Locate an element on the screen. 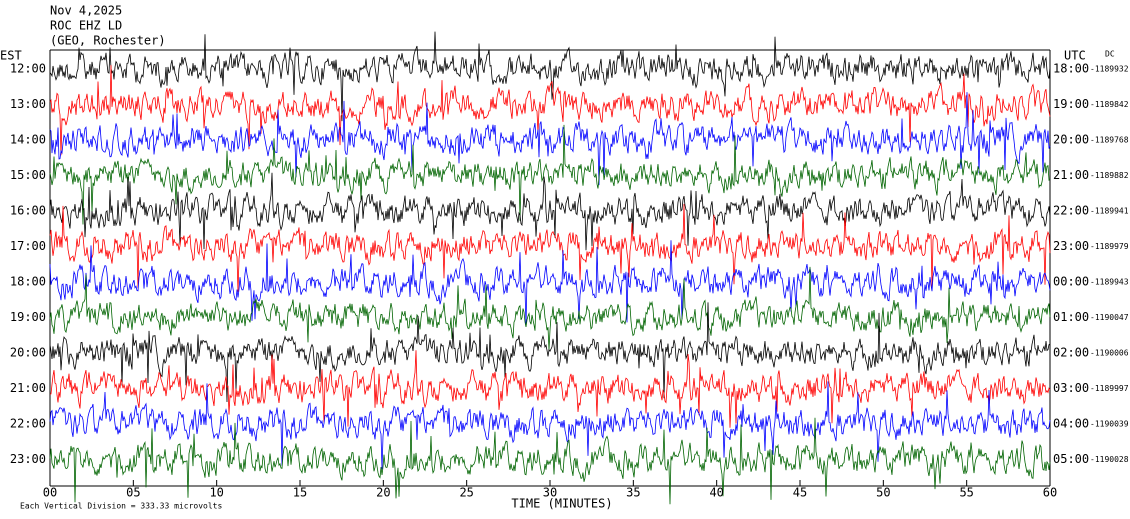  location: (GEO, Rochester) is located at coordinates (108, 41).